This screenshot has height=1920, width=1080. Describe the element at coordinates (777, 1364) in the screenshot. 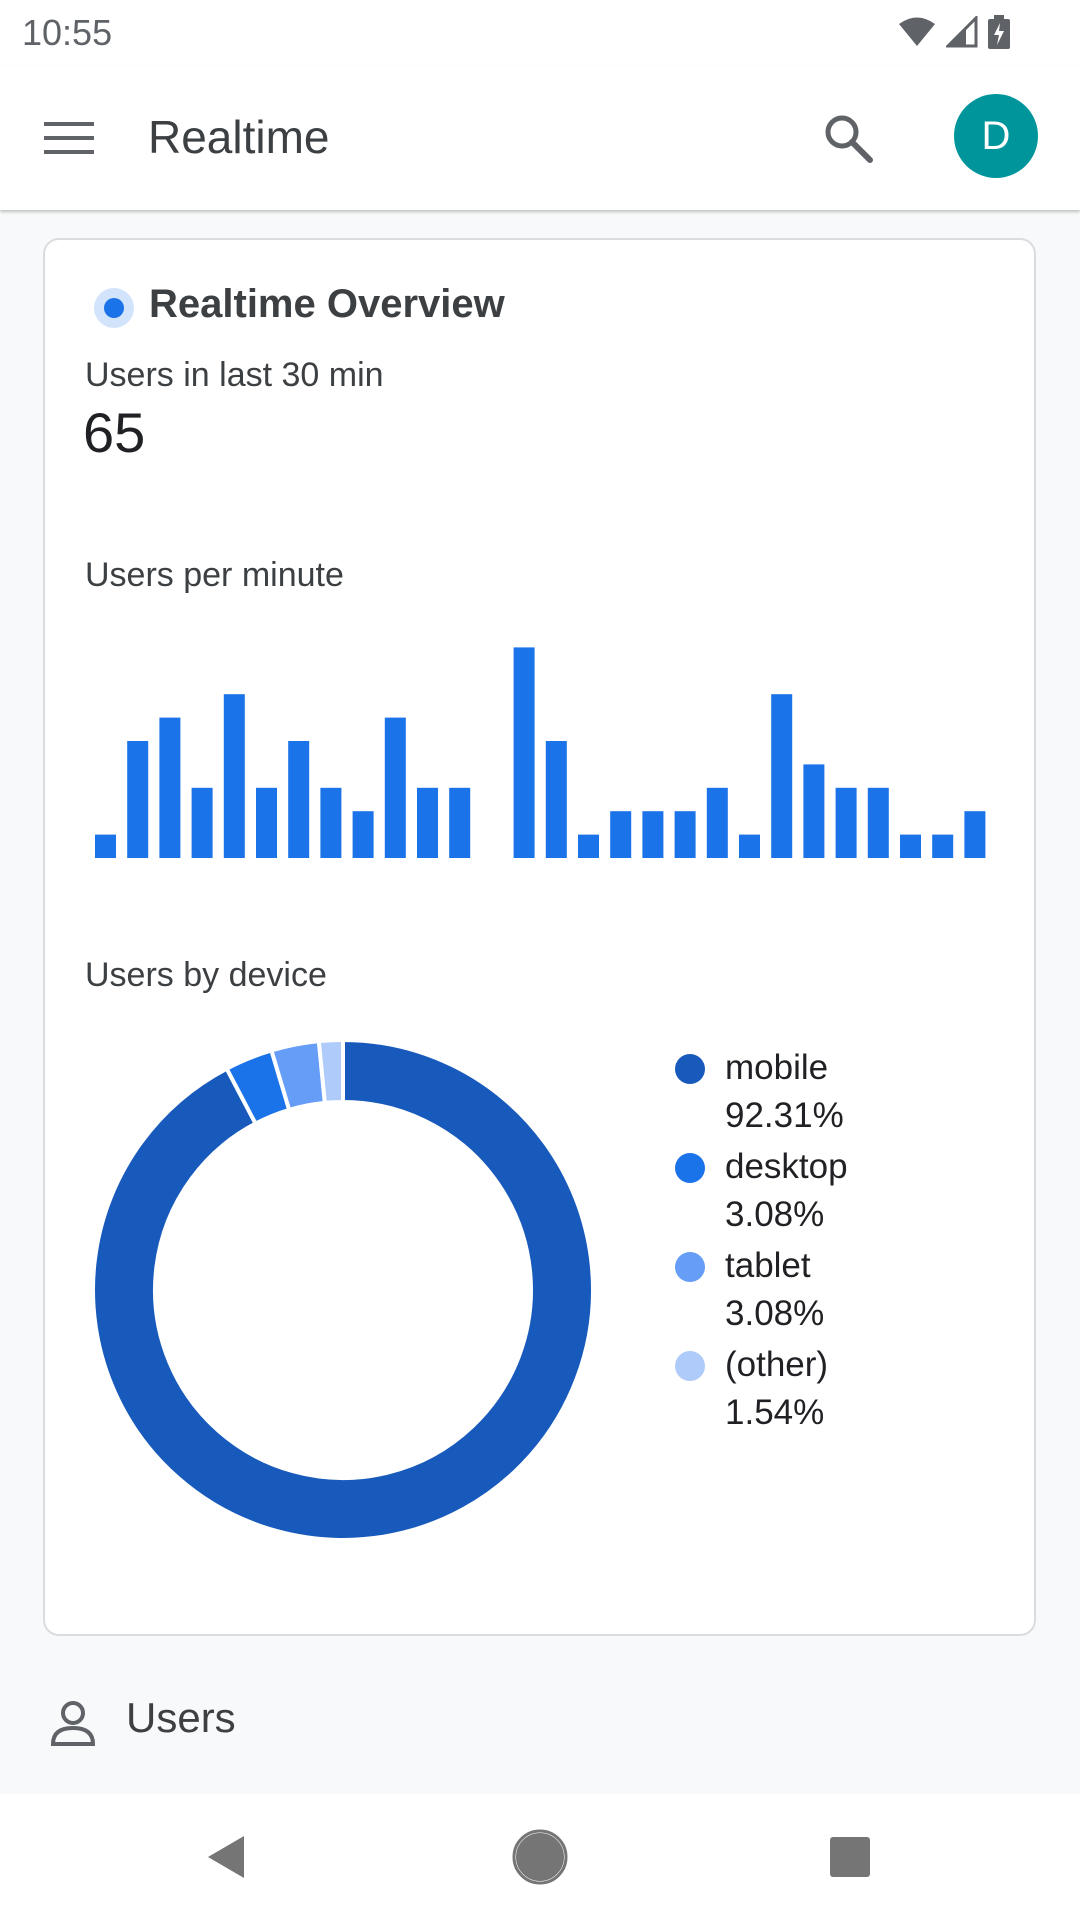

I see `legend-name: (other)` at that location.